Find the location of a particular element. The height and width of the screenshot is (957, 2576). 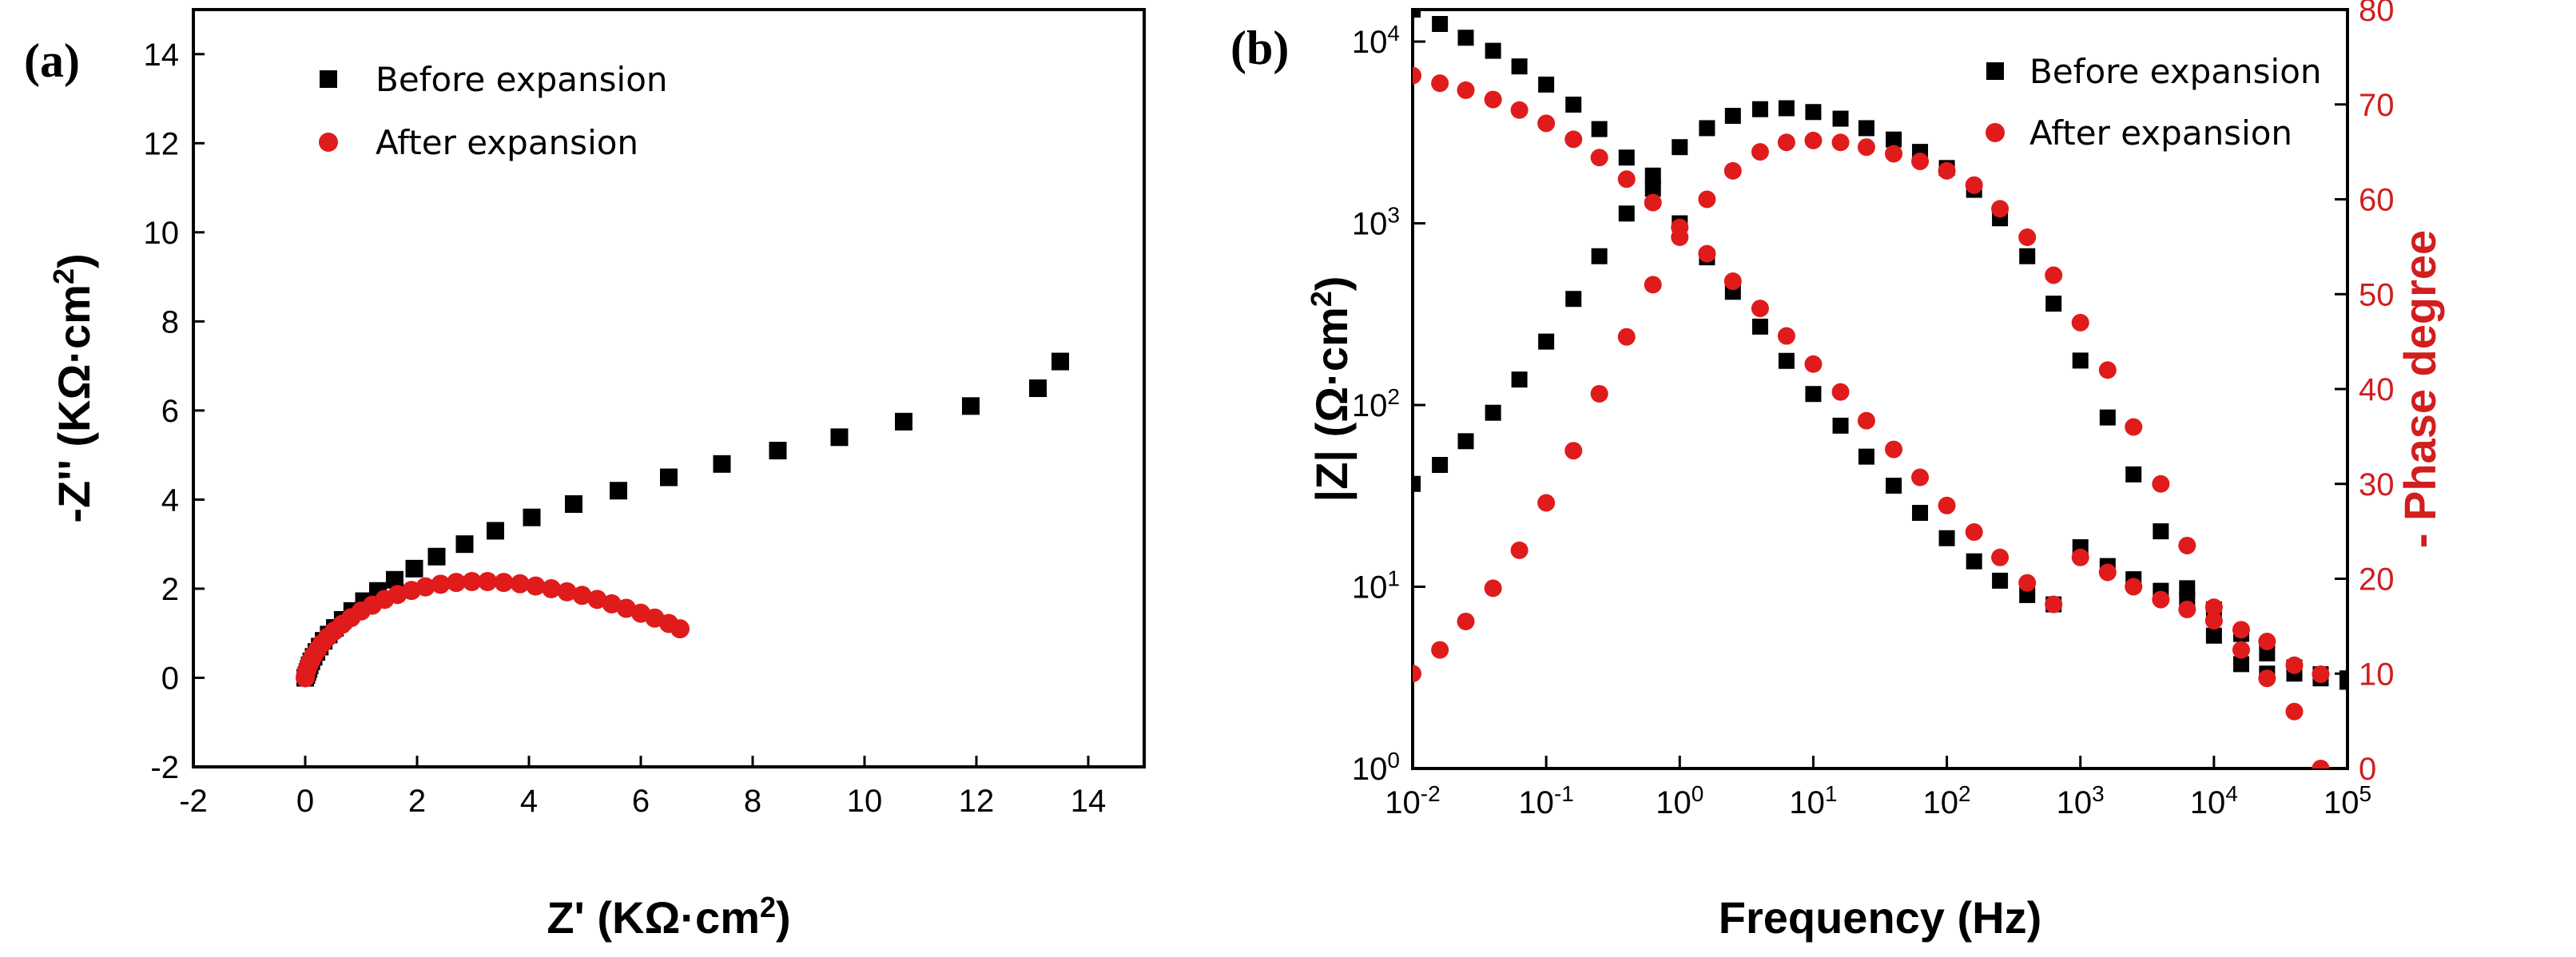

y-tick-label-a: 8 is located at coordinates (170, 322).